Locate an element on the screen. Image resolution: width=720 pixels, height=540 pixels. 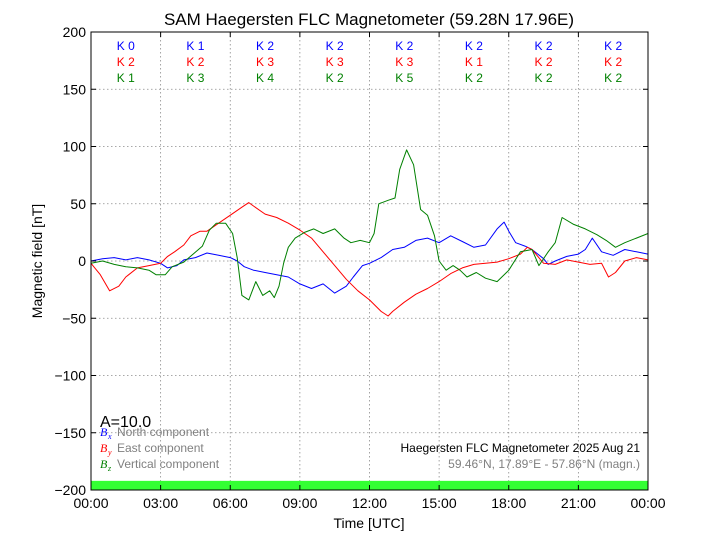
station-info: Haegersten FLC Magnetometer 2025 Aug 21 is located at coordinates (521, 448).